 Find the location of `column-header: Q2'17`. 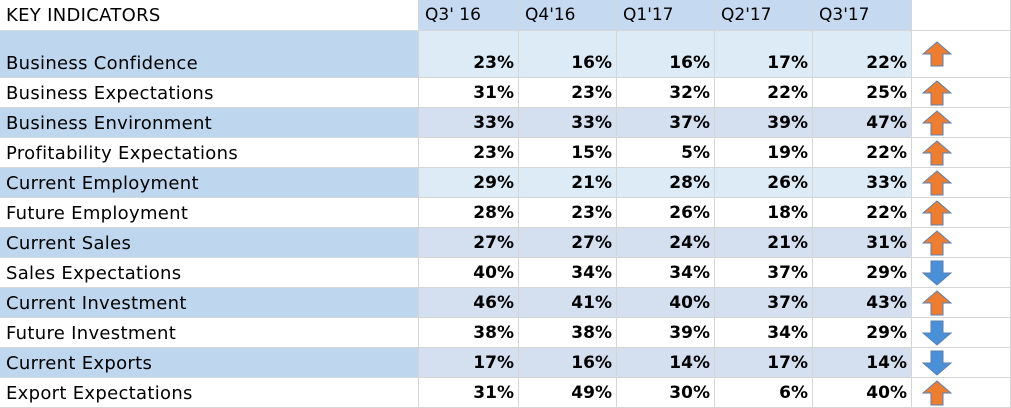

column-header: Q2'17 is located at coordinates (764, 15).